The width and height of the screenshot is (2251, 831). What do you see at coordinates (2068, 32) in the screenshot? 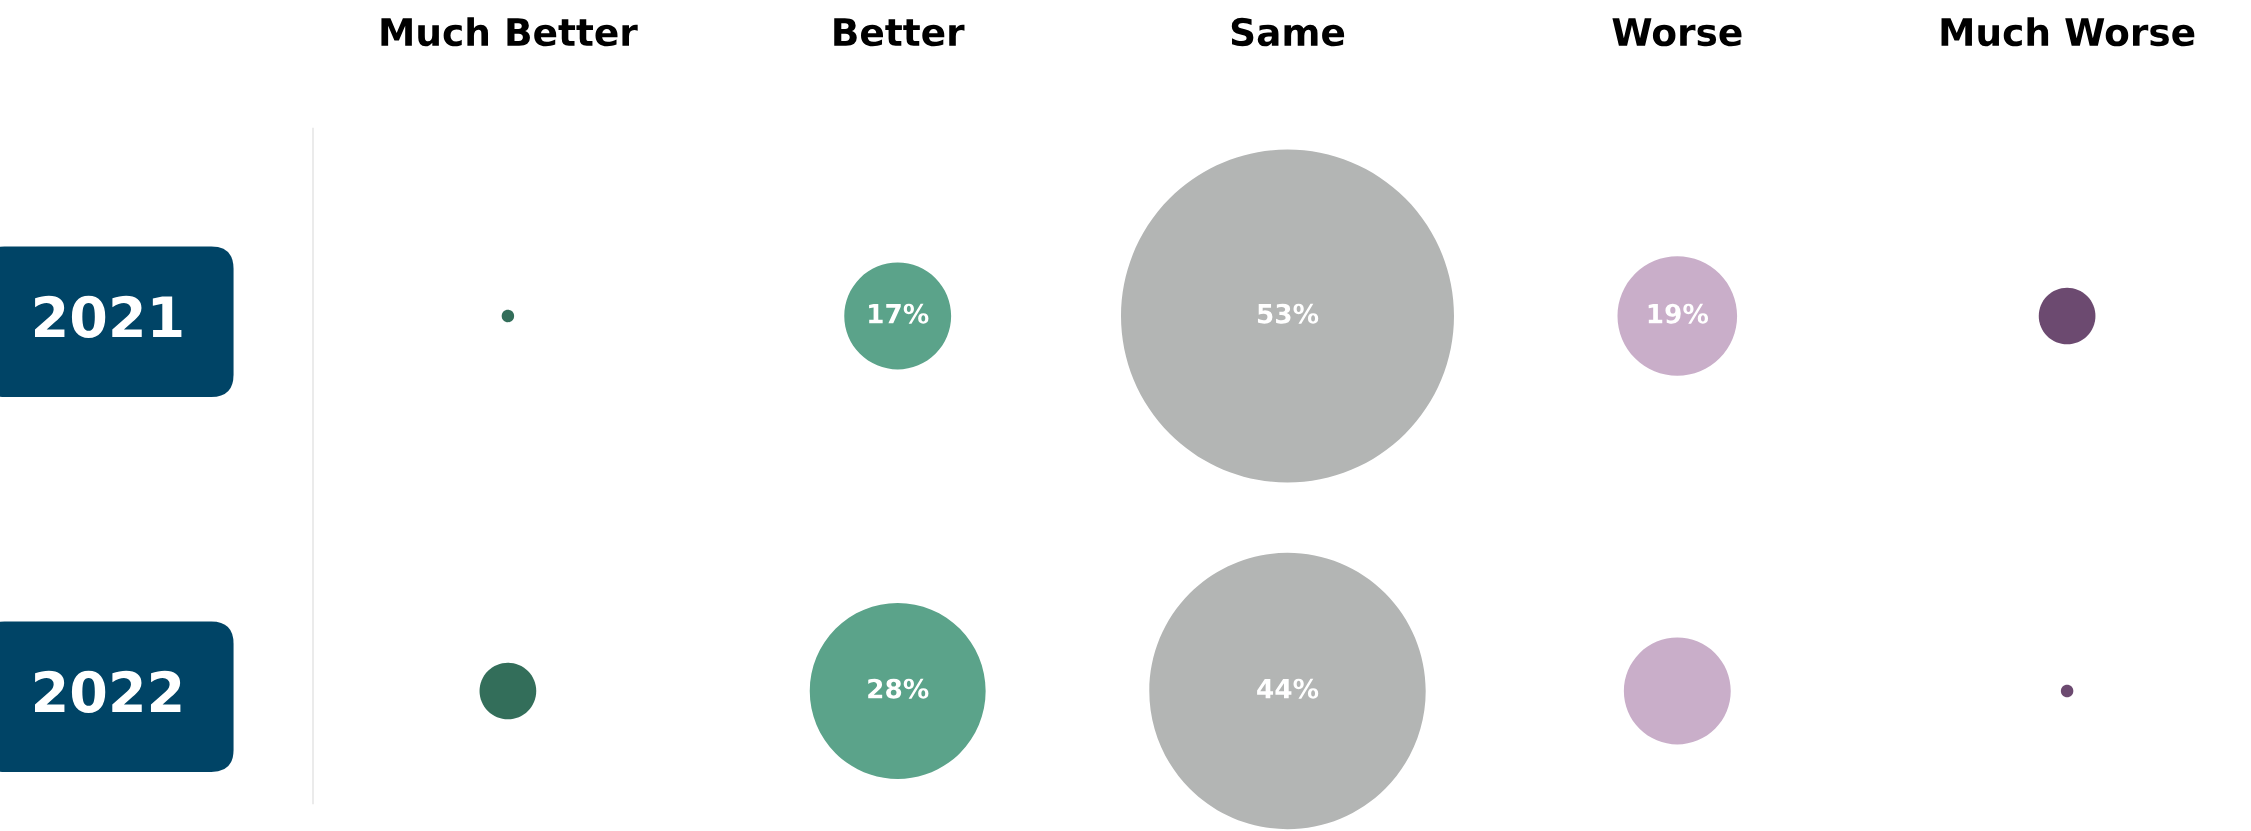
I see `x-tick-label: Much Worse` at bounding box center [2068, 32].